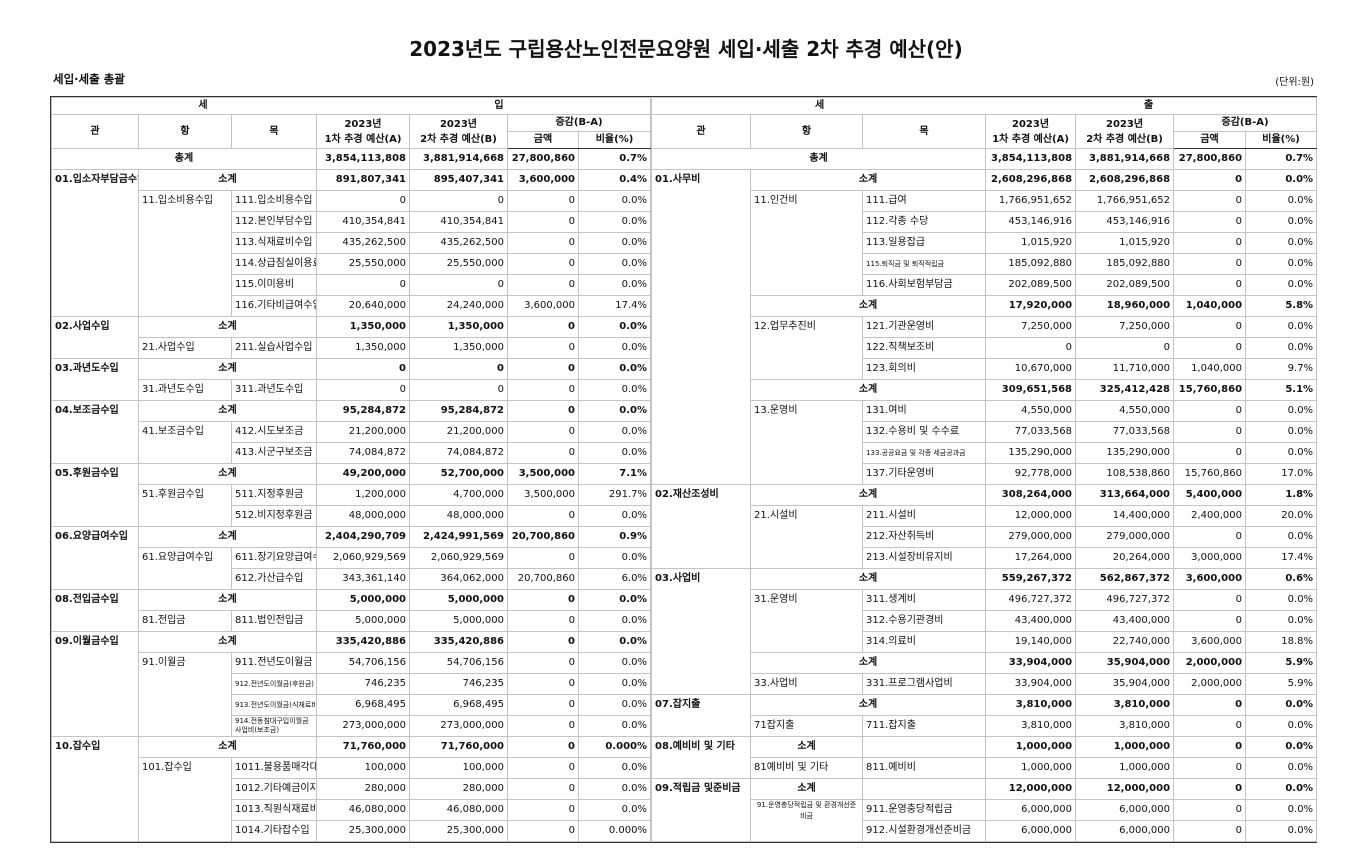 This screenshot has height=864, width=1372. Describe the element at coordinates (274, 453) in the screenshot. I see `mok-cell: 413.시군구보조금` at that location.